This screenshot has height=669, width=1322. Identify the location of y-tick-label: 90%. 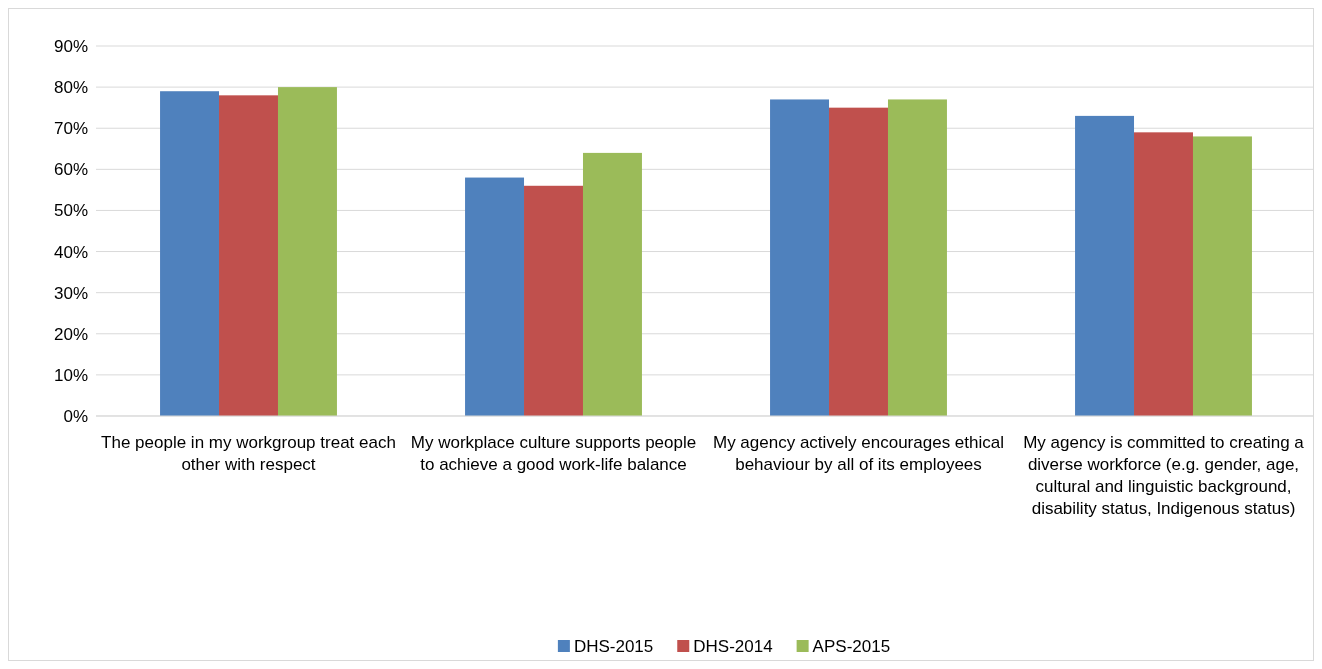
(70, 46).